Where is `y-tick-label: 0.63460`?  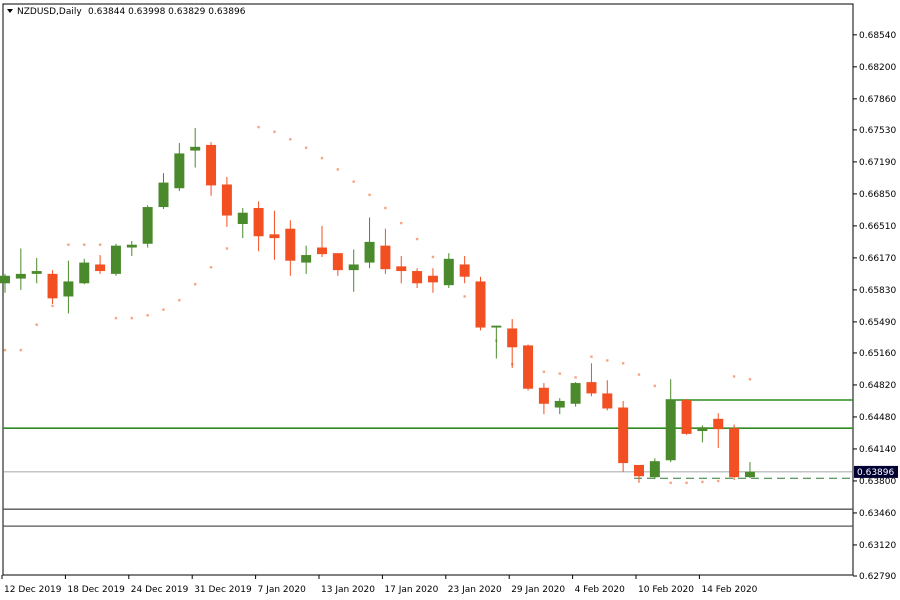
y-tick-label: 0.63460 is located at coordinates (877, 514).